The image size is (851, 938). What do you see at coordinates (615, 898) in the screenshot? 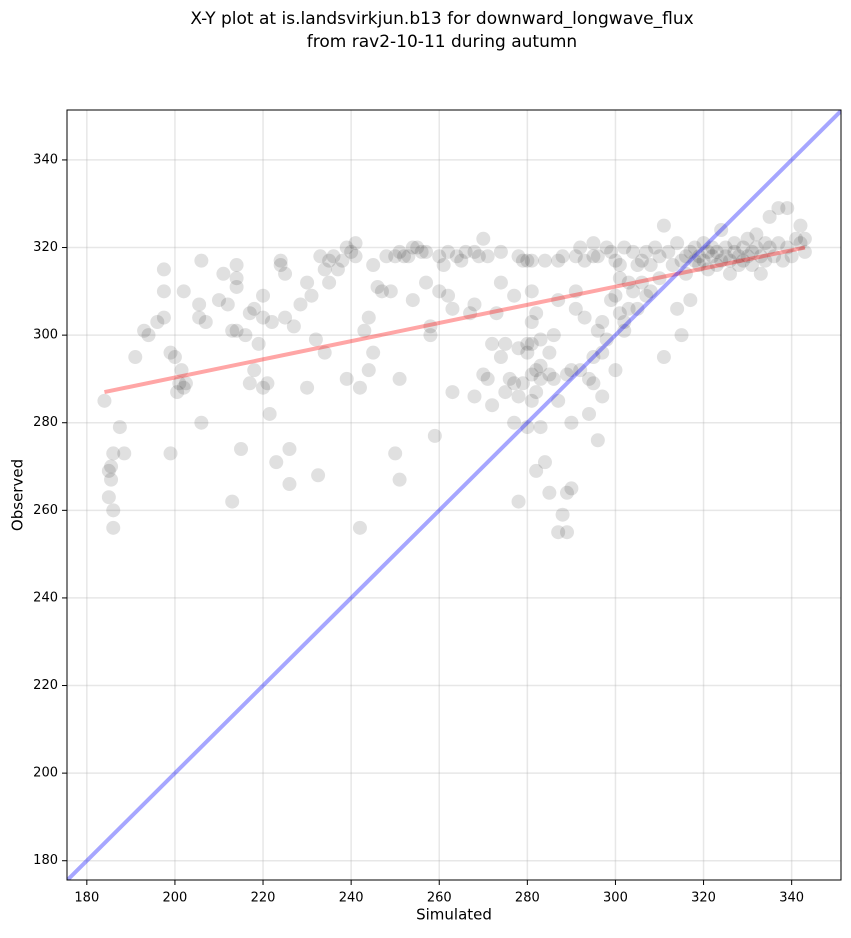
I see `x-tick-label: 300` at bounding box center [615, 898].